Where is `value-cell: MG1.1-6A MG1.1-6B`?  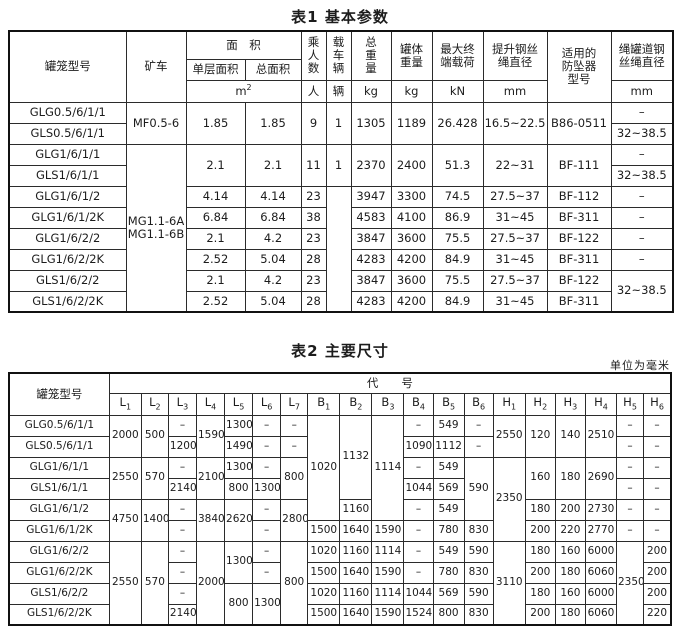
value-cell: MG1.1-6A MG1.1-6B is located at coordinates (156, 228).